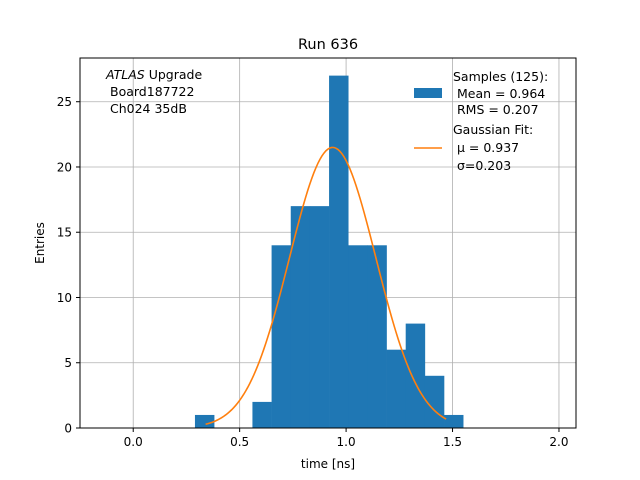  Describe the element at coordinates (346, 442) in the screenshot. I see `x-tick-label-2: 1.0` at that location.